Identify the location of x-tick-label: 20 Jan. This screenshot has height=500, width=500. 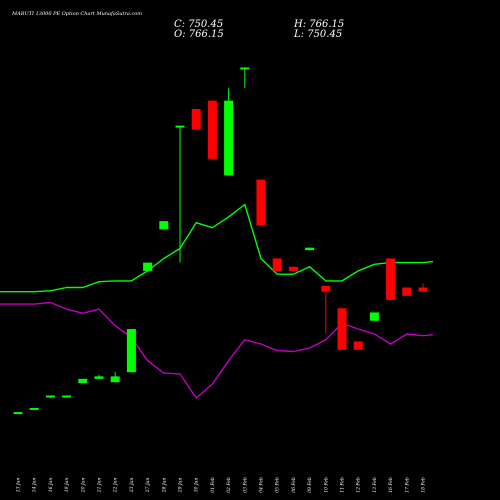
(83, 486).